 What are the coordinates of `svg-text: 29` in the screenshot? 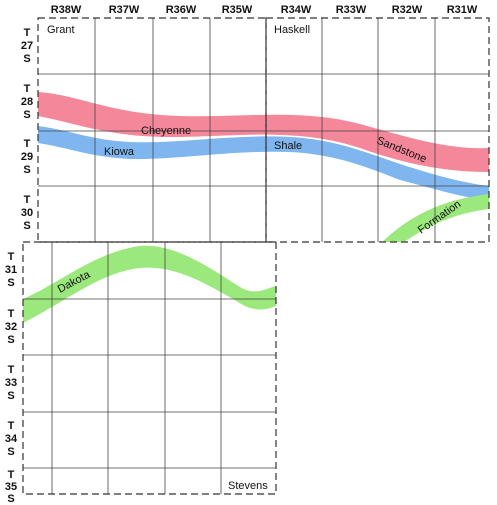 It's located at (27, 157).